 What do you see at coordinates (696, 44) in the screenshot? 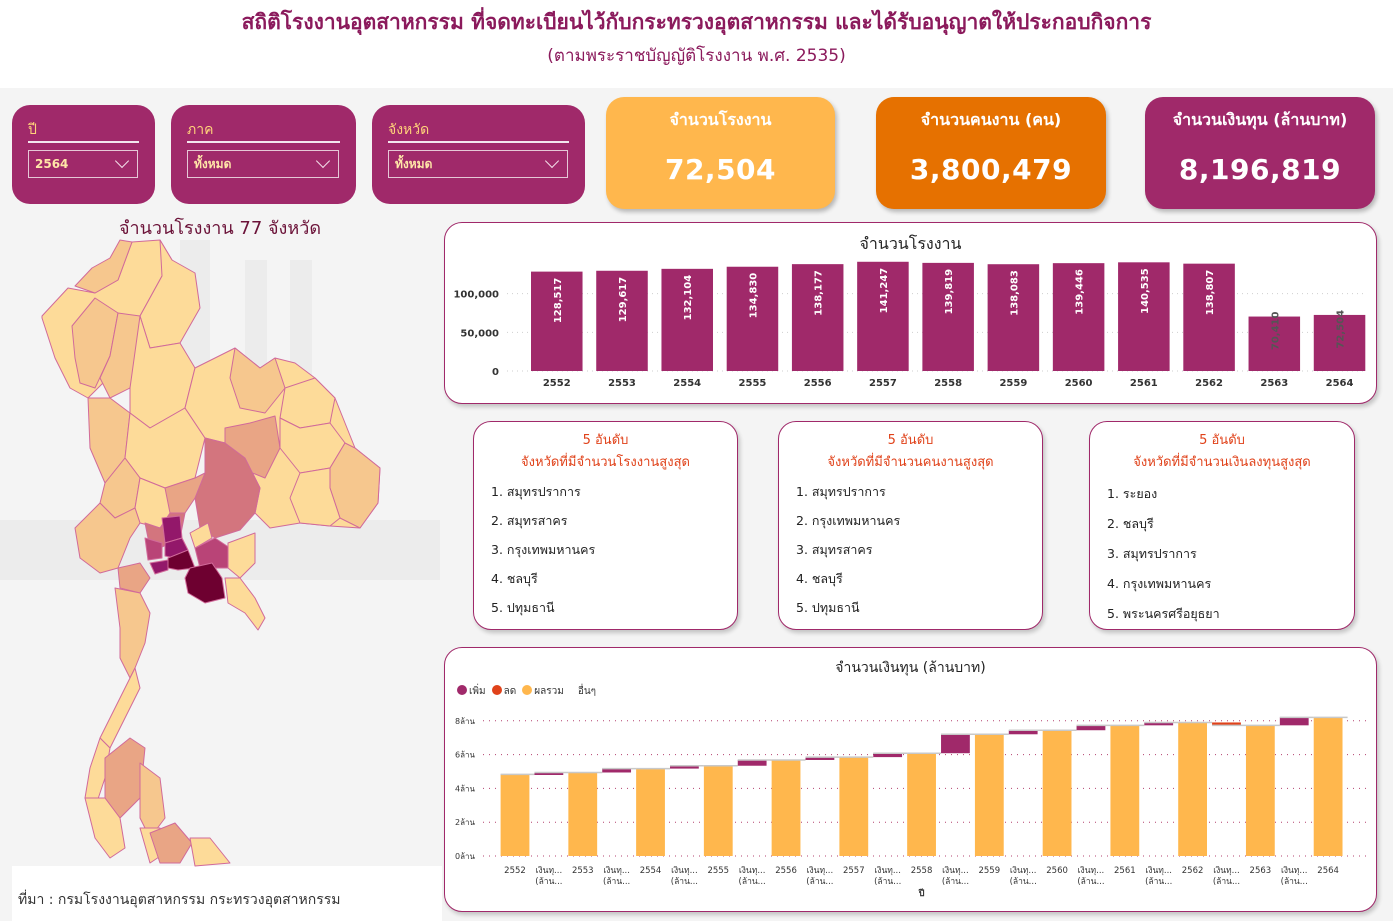
I see `background-panel` at bounding box center [696, 44].